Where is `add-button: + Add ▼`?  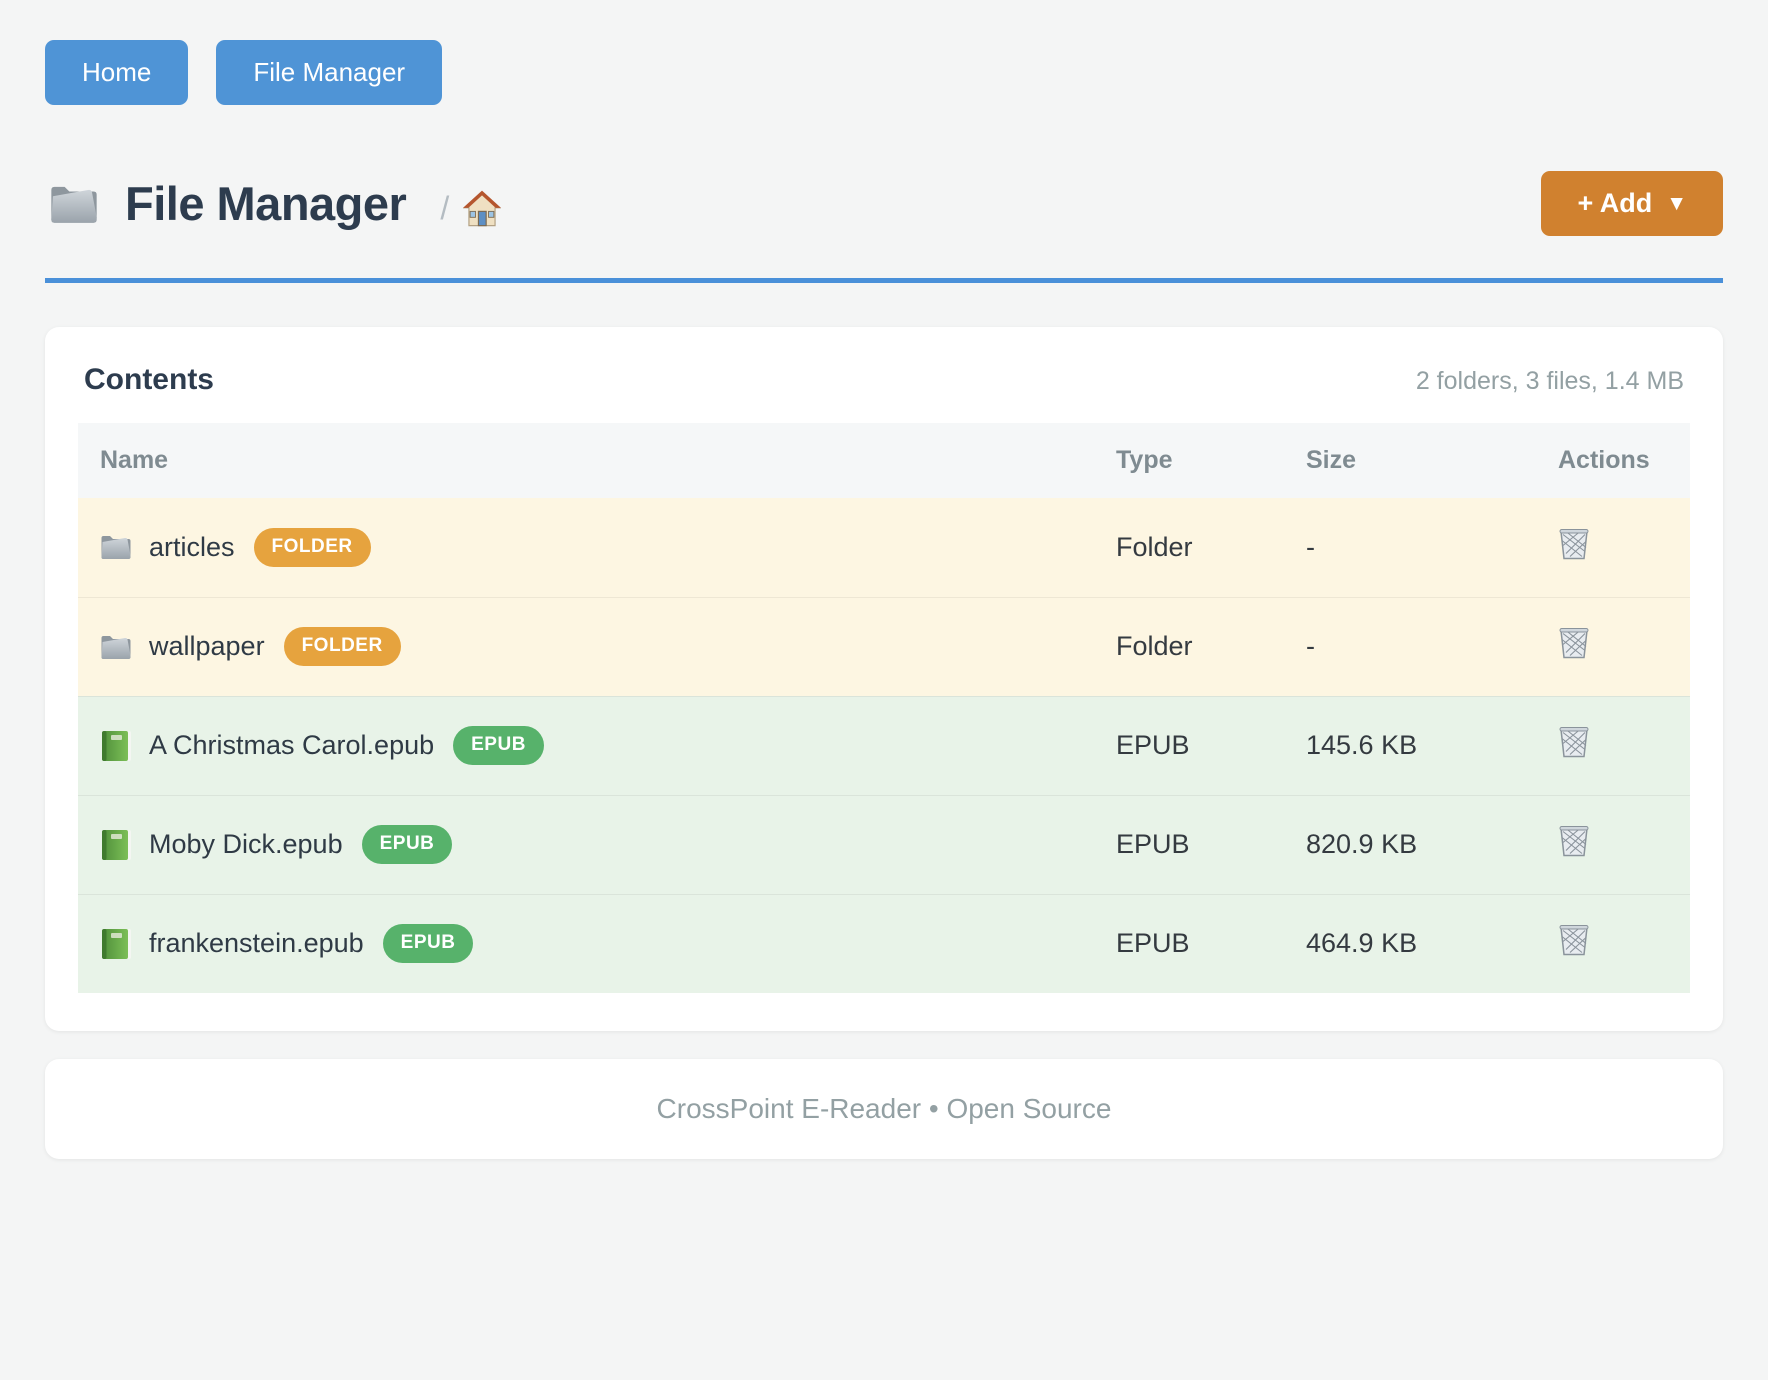
add-button: + Add ▼ is located at coordinates (1632, 203).